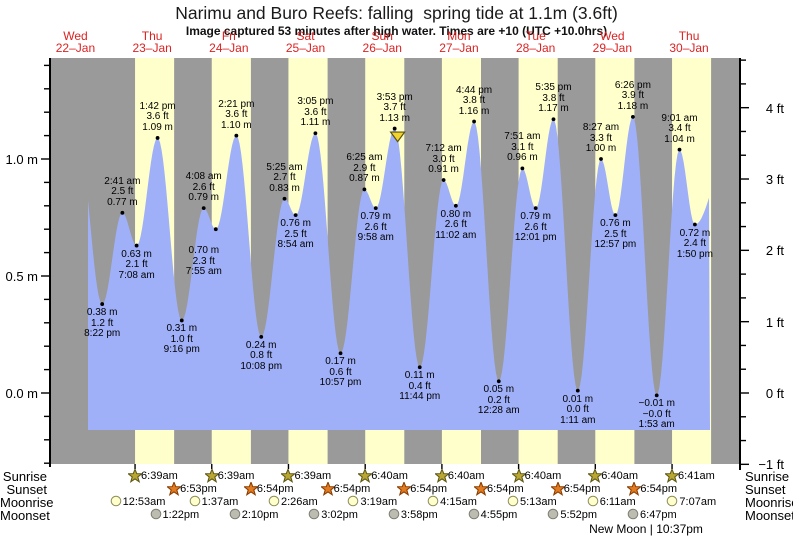 Image resolution: width=793 pixels, height=539 pixels. What do you see at coordinates (315, 123) in the screenshot?
I see `tide-annotation-line: 1.11 m` at bounding box center [315, 123].